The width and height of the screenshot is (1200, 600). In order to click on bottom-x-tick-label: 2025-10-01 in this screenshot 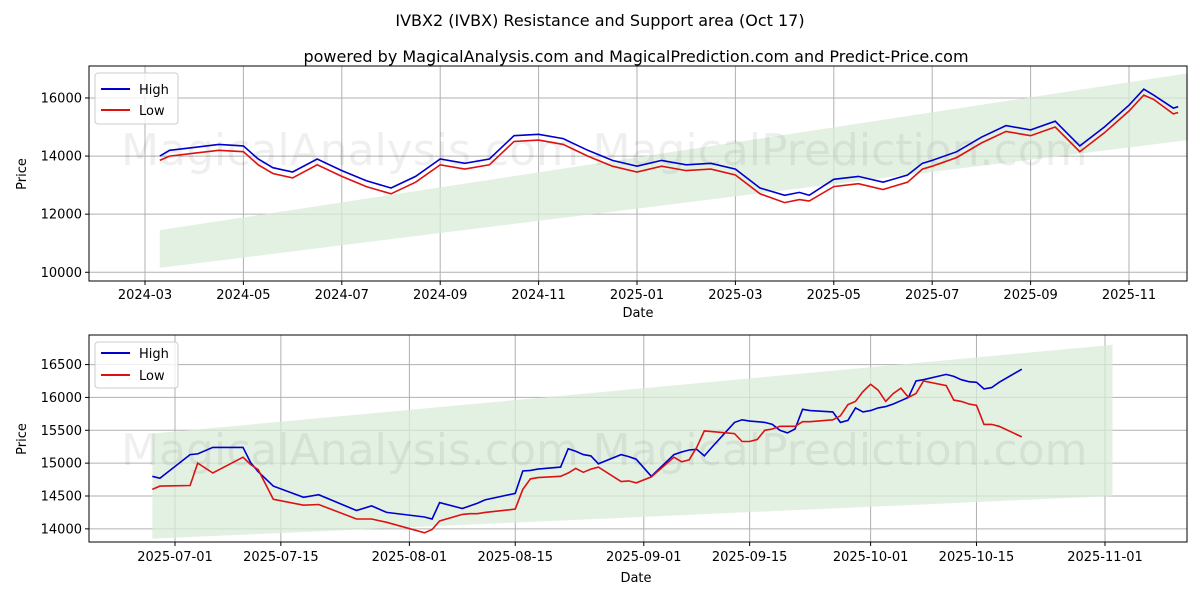, I will do `click(871, 557)`.